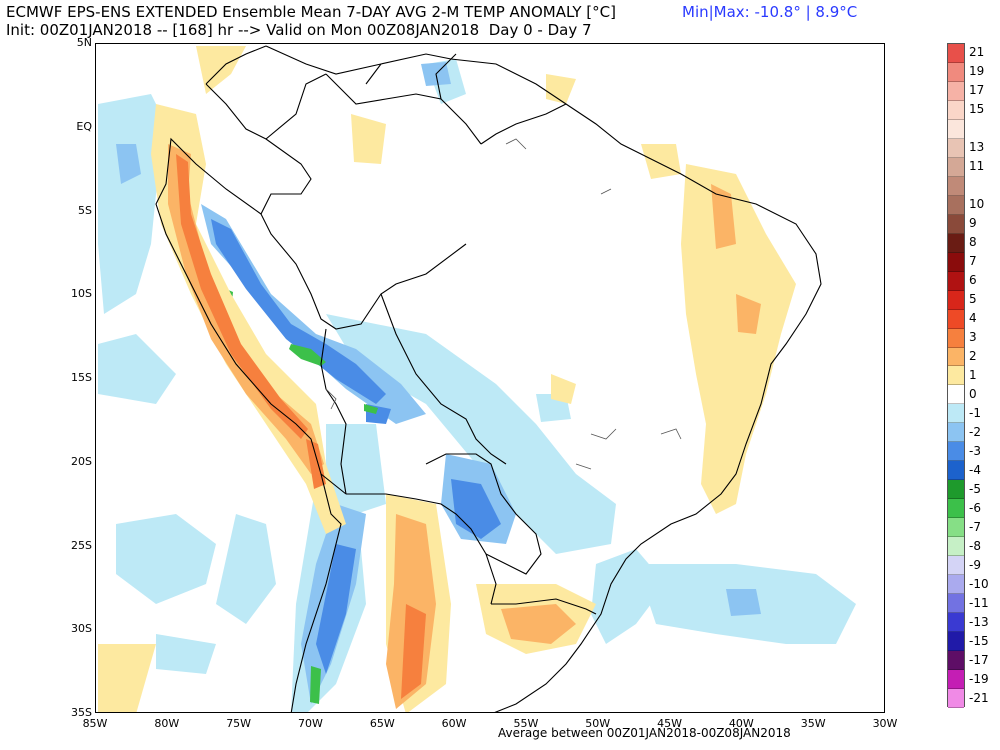  What do you see at coordinates (977, 204) in the screenshot?
I see `colorbar-label: 10` at bounding box center [977, 204].